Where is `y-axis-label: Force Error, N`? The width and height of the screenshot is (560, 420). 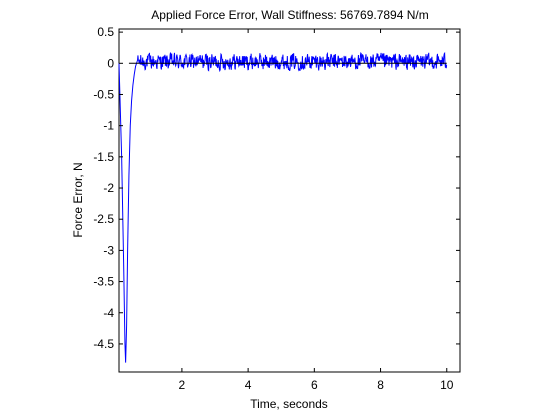 y-axis-label: Force Error, N is located at coordinates (78, 199).